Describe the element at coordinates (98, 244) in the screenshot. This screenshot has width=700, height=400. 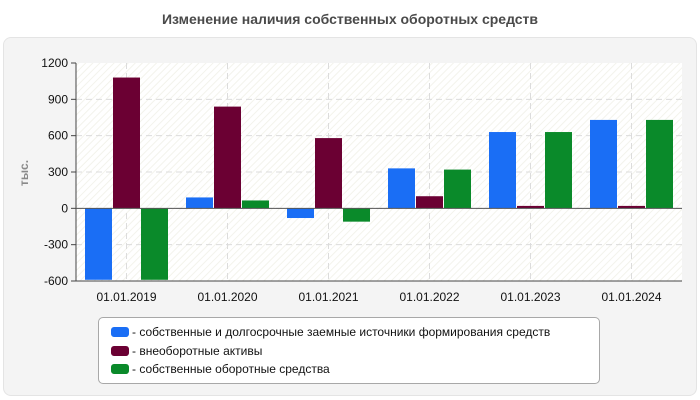
I see `bar-series-1-01.01.2019` at that location.